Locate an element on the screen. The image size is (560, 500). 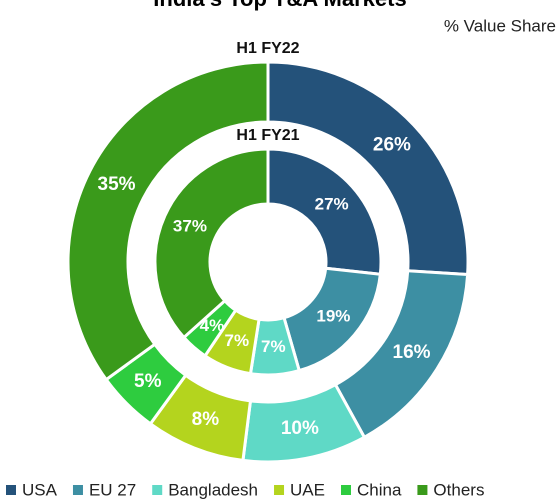
legend-label: UAE is located at coordinates (307, 489).